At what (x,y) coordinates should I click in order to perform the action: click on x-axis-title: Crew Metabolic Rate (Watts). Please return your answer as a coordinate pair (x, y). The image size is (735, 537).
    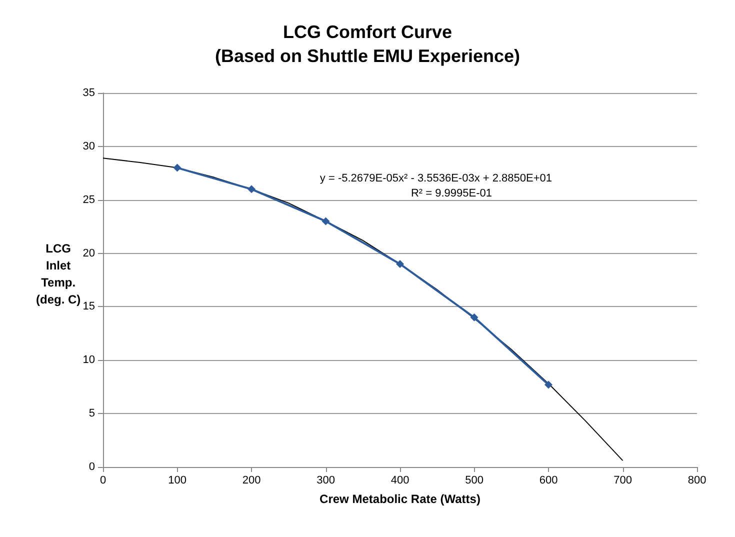
    Looking at the image, I should click on (400, 499).